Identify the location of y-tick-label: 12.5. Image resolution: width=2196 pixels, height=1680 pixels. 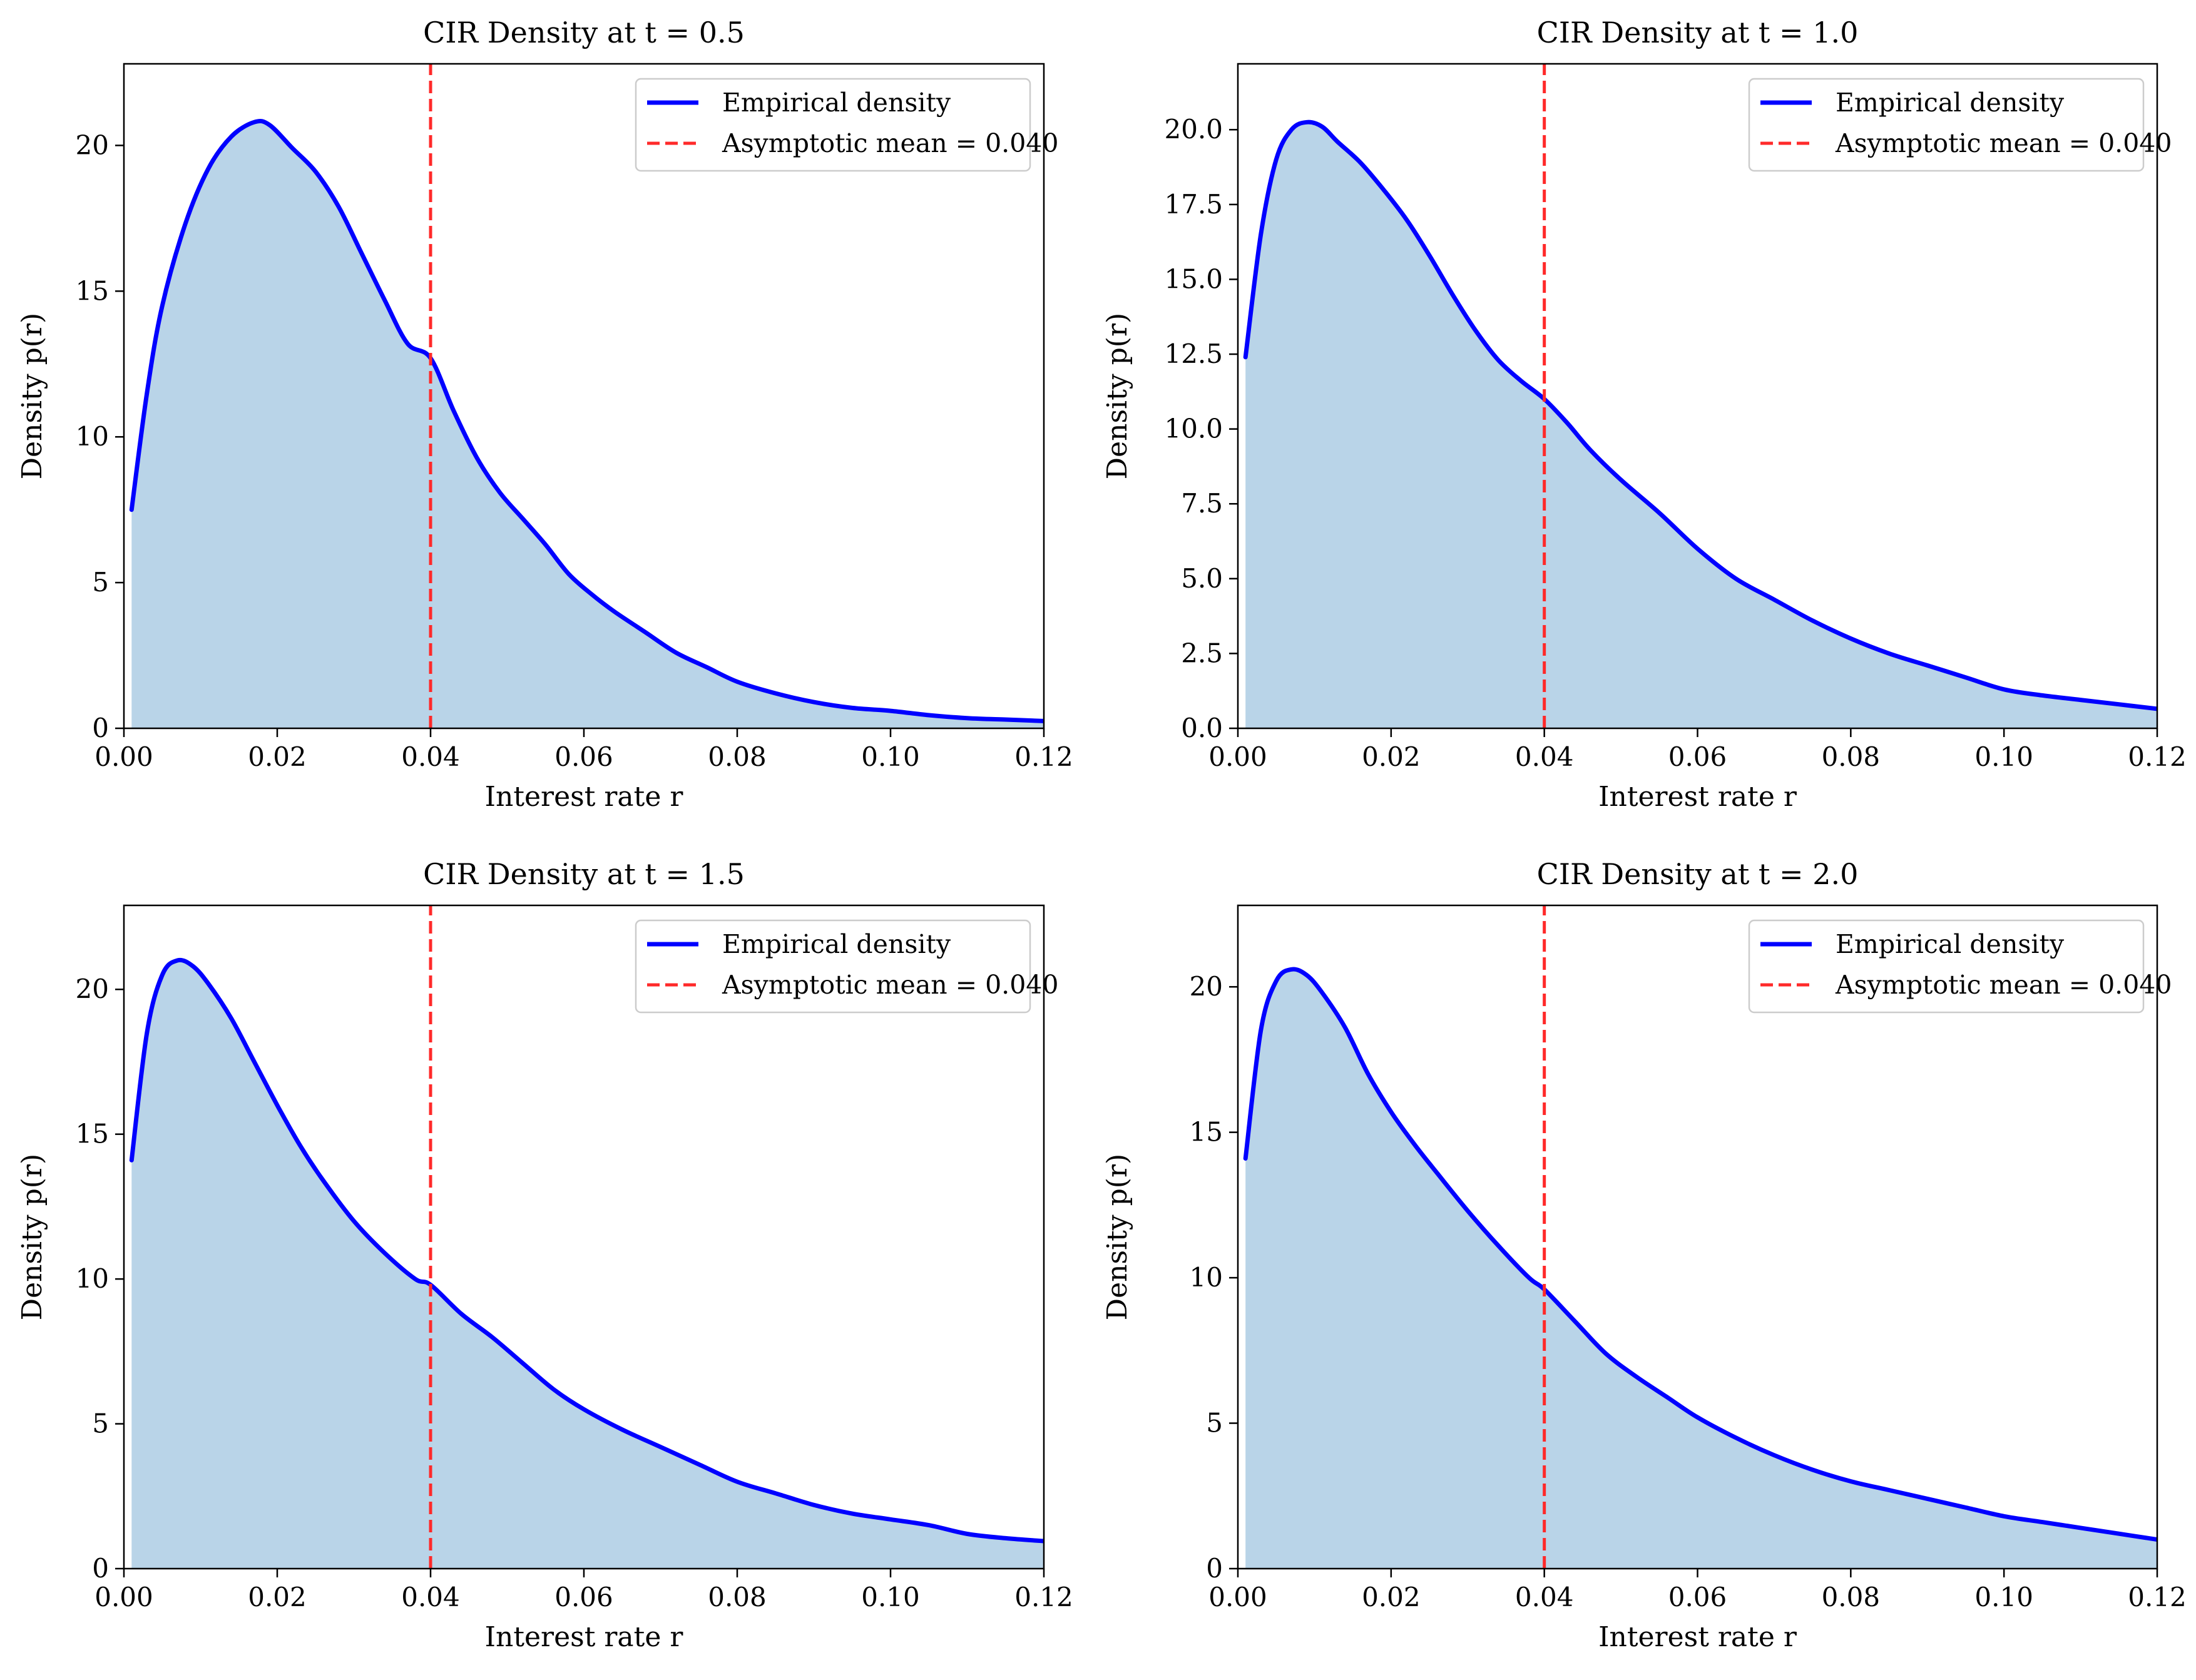
(1193, 354).